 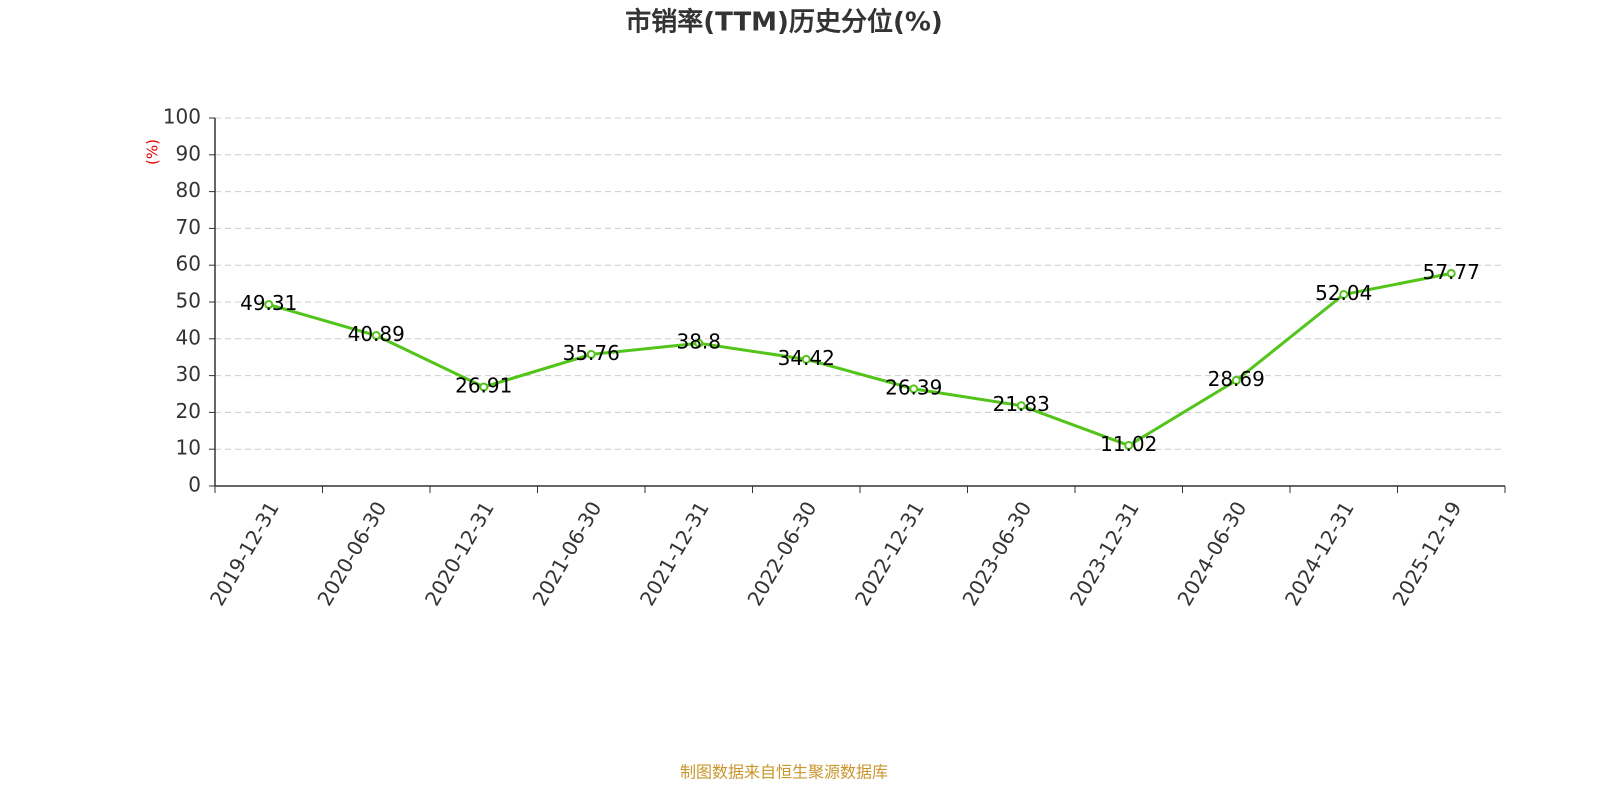 I want to click on y-tick-label: 20, so click(x=188, y=411).